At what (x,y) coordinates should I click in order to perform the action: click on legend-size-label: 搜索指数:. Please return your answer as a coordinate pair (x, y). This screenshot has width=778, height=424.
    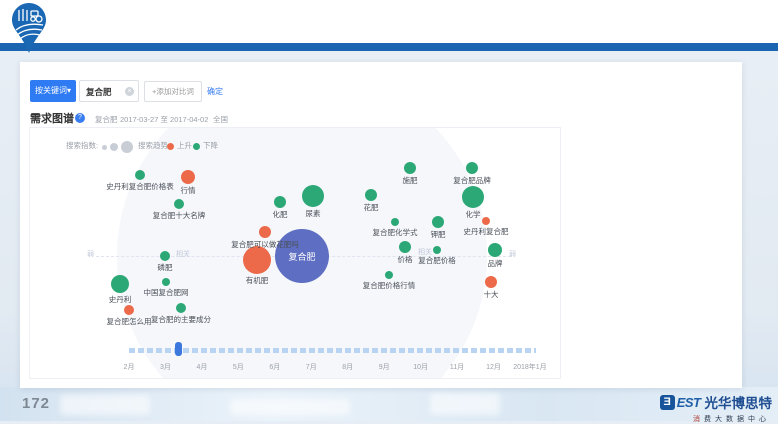
    Looking at the image, I should click on (82, 145).